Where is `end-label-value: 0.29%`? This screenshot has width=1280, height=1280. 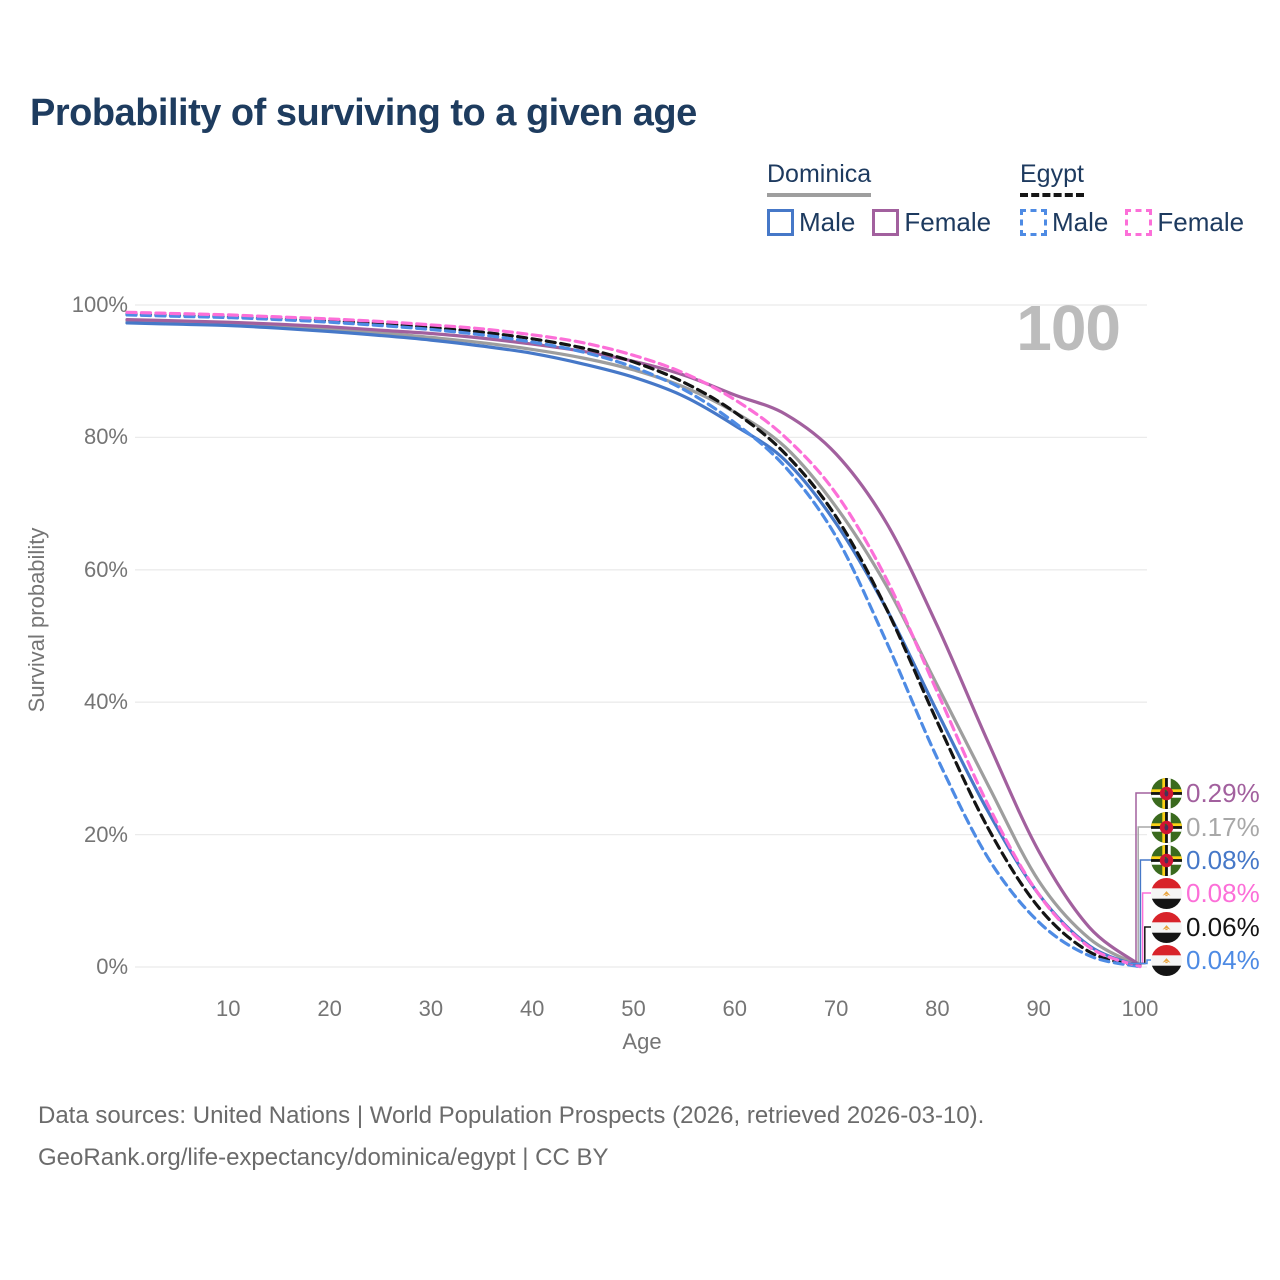 end-label-value: 0.29% is located at coordinates (1223, 792).